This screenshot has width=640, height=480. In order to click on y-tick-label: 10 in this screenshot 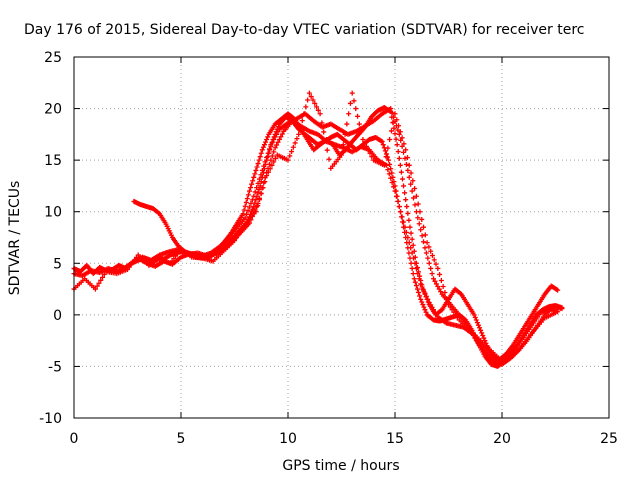, I will do `click(53, 213)`.